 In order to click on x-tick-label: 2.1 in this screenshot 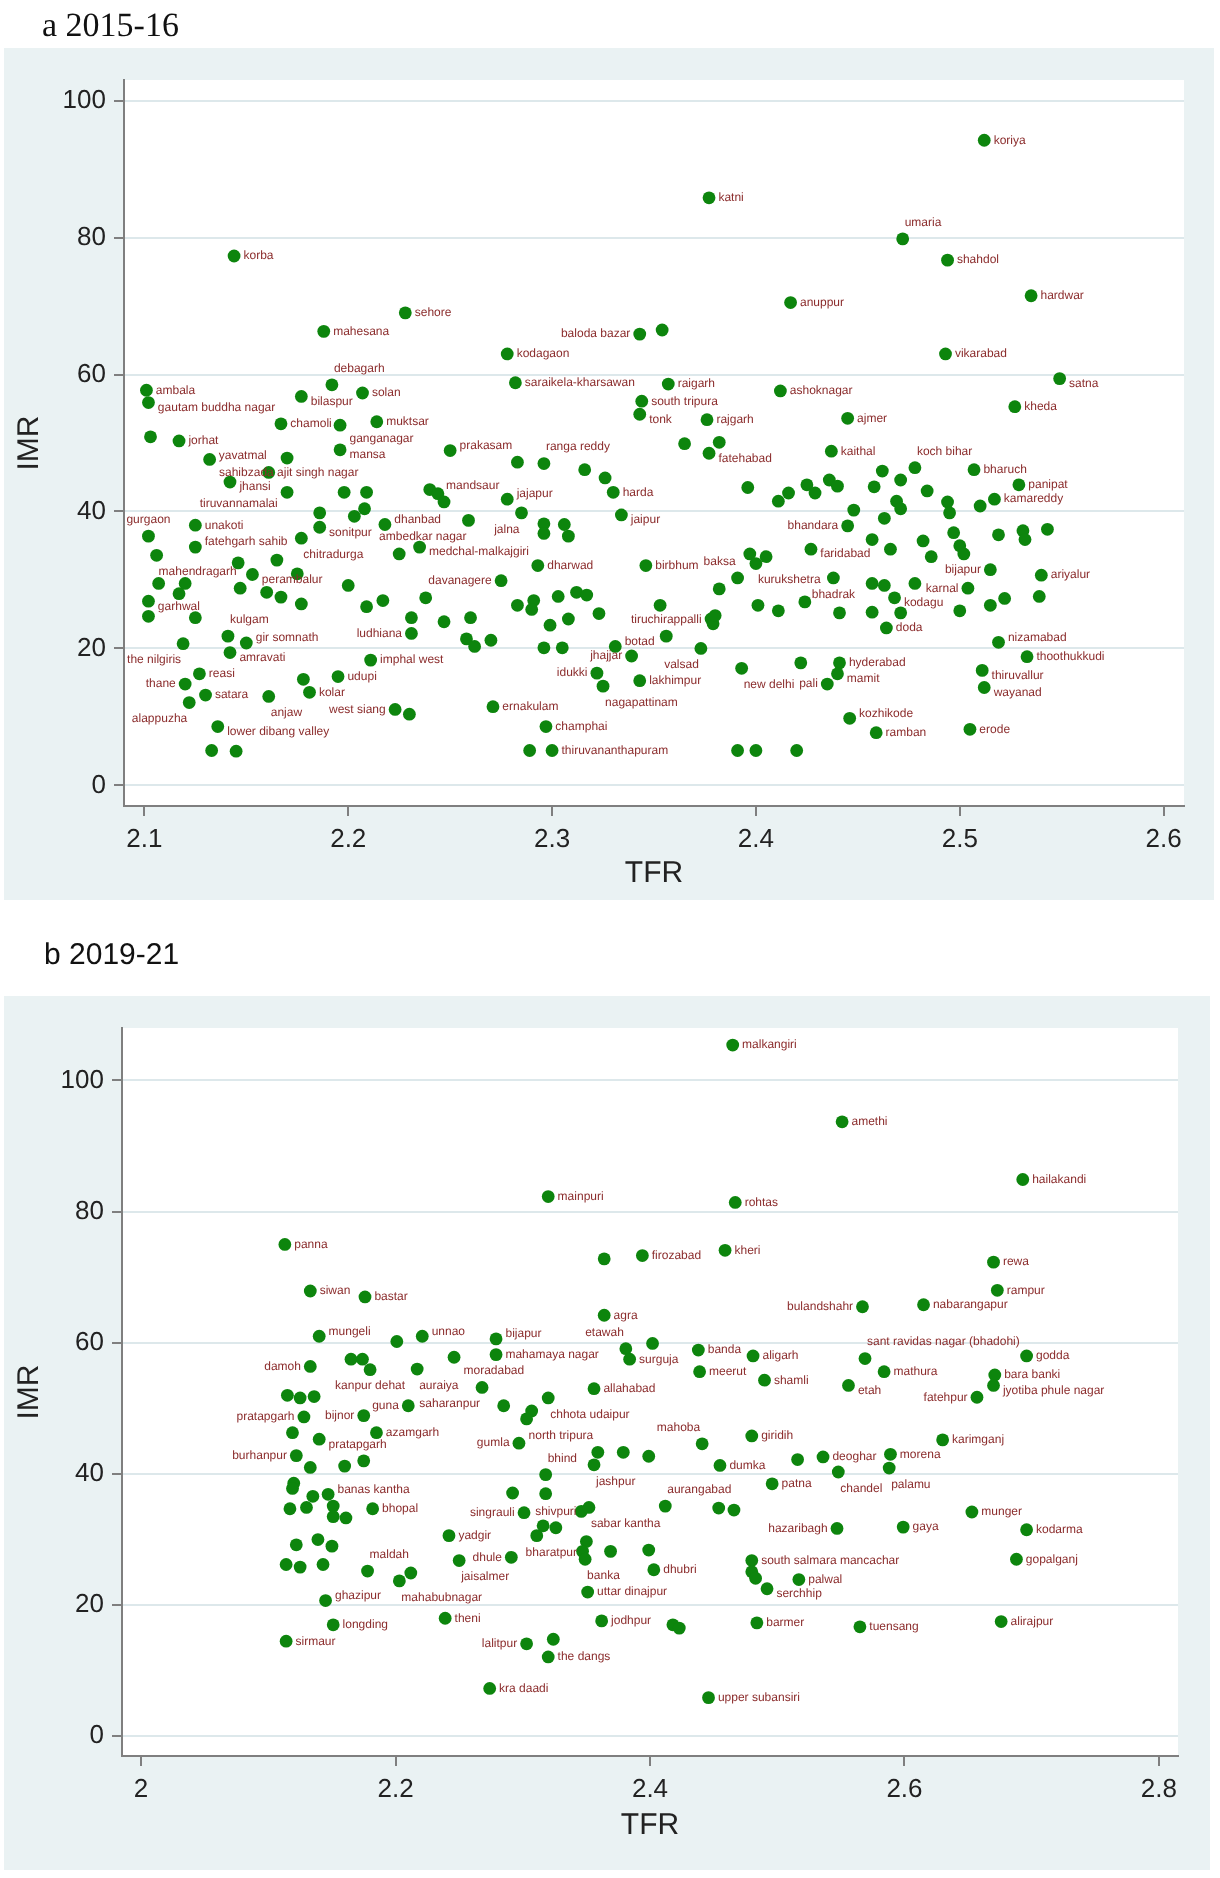, I will do `click(144, 837)`.